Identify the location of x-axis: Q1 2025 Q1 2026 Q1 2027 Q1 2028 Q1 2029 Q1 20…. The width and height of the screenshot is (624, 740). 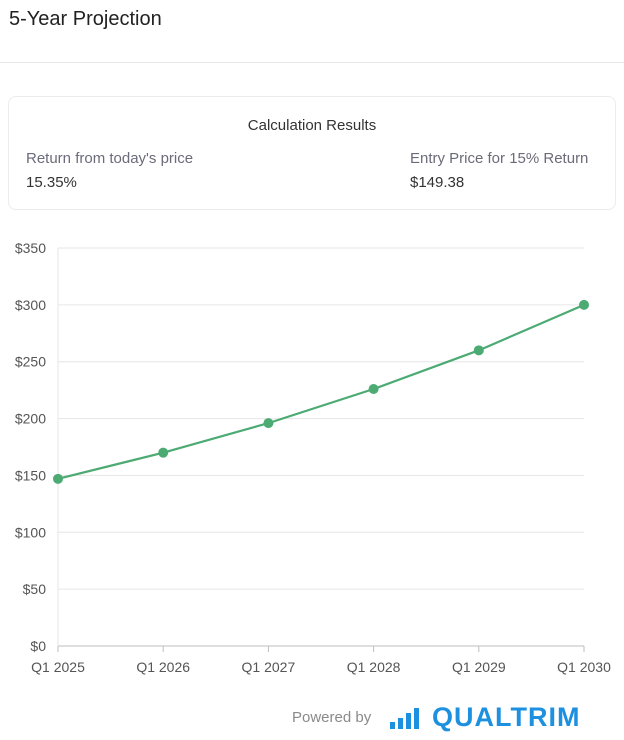
(321, 660).